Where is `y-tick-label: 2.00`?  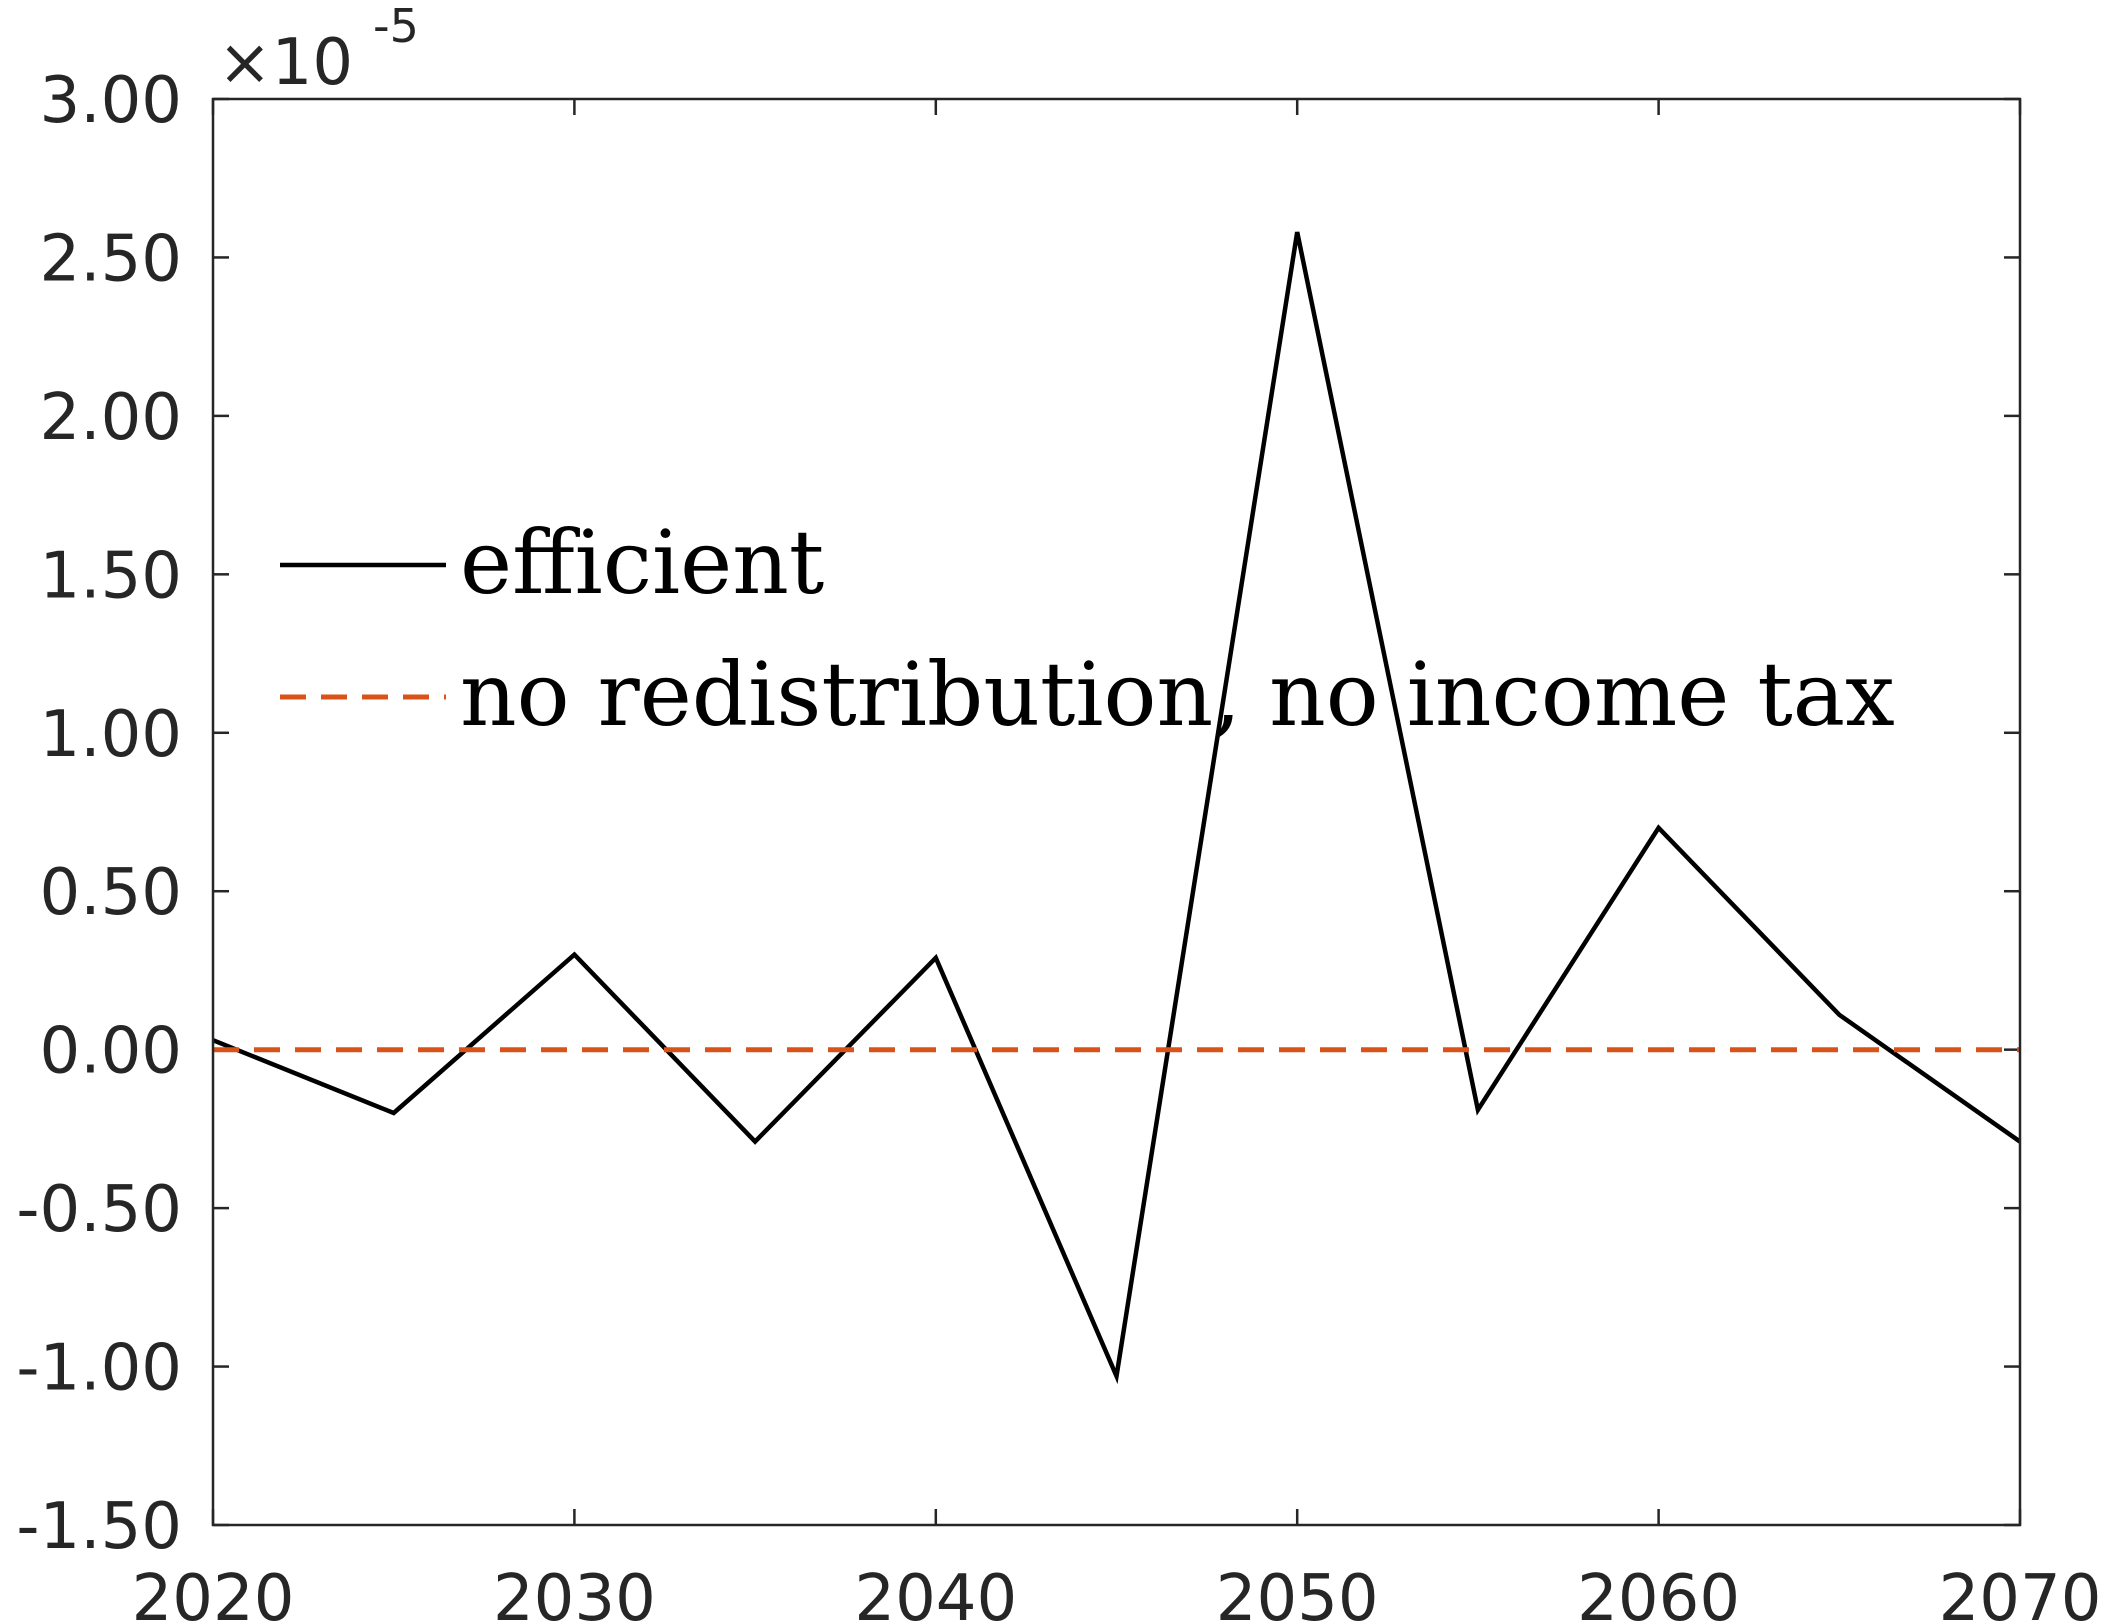
y-tick-label: 2.00 is located at coordinates (111, 418).